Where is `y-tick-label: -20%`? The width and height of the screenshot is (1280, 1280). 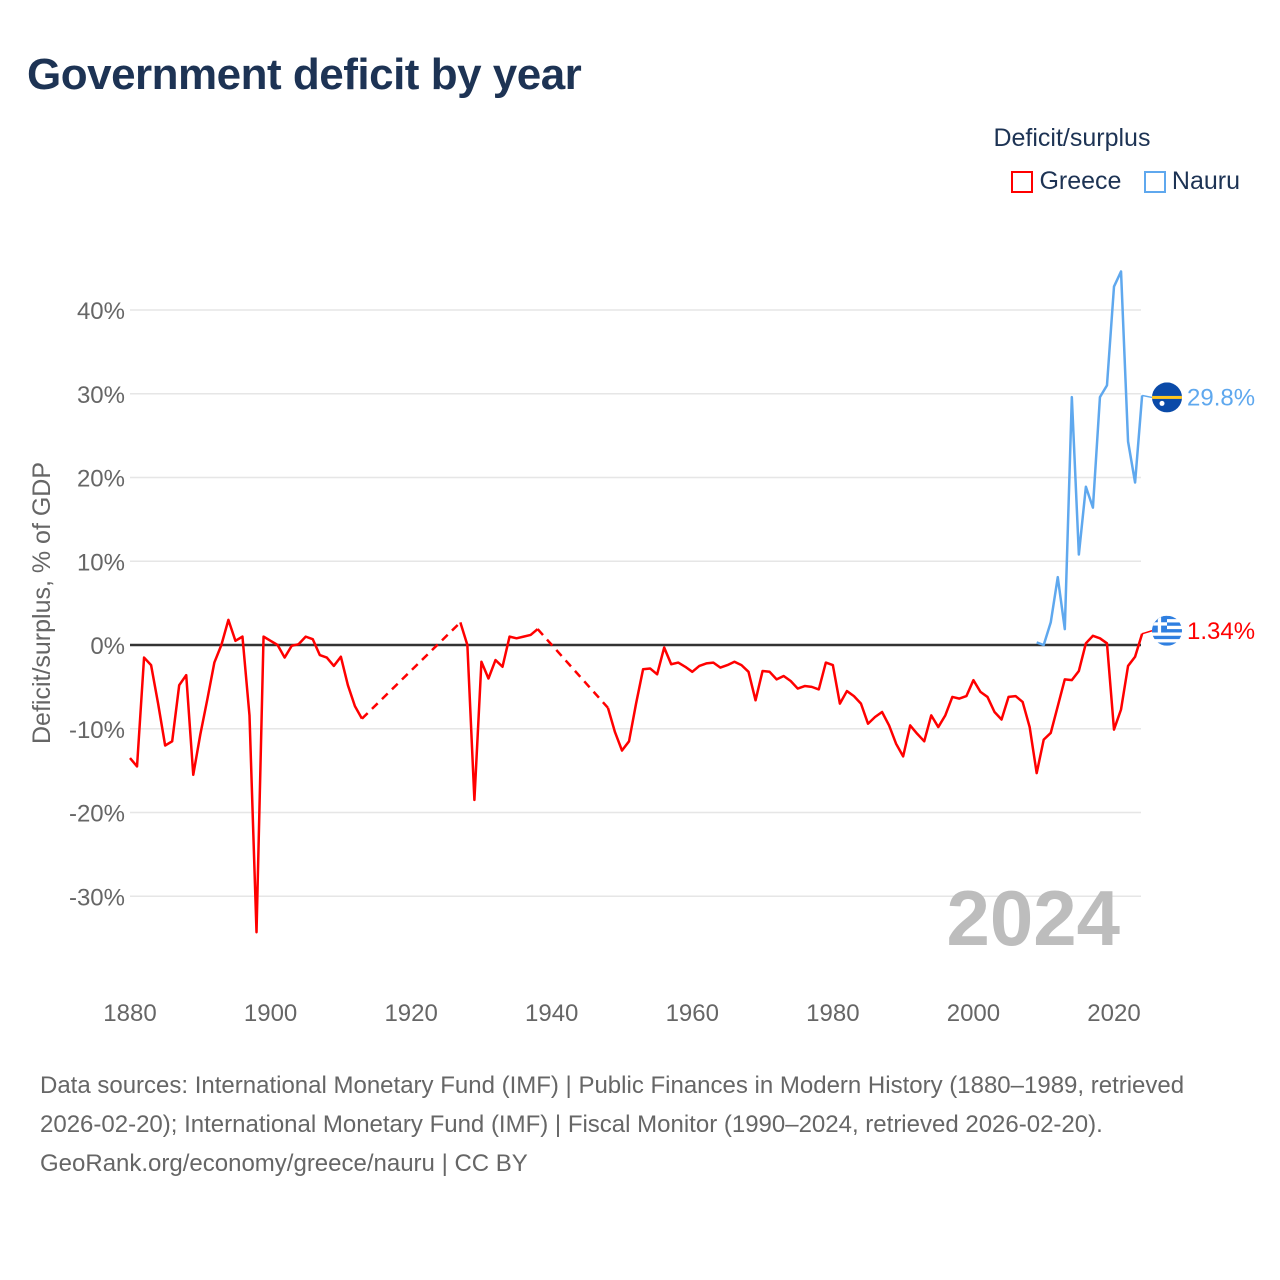
y-tick-label: -20% is located at coordinates (97, 814).